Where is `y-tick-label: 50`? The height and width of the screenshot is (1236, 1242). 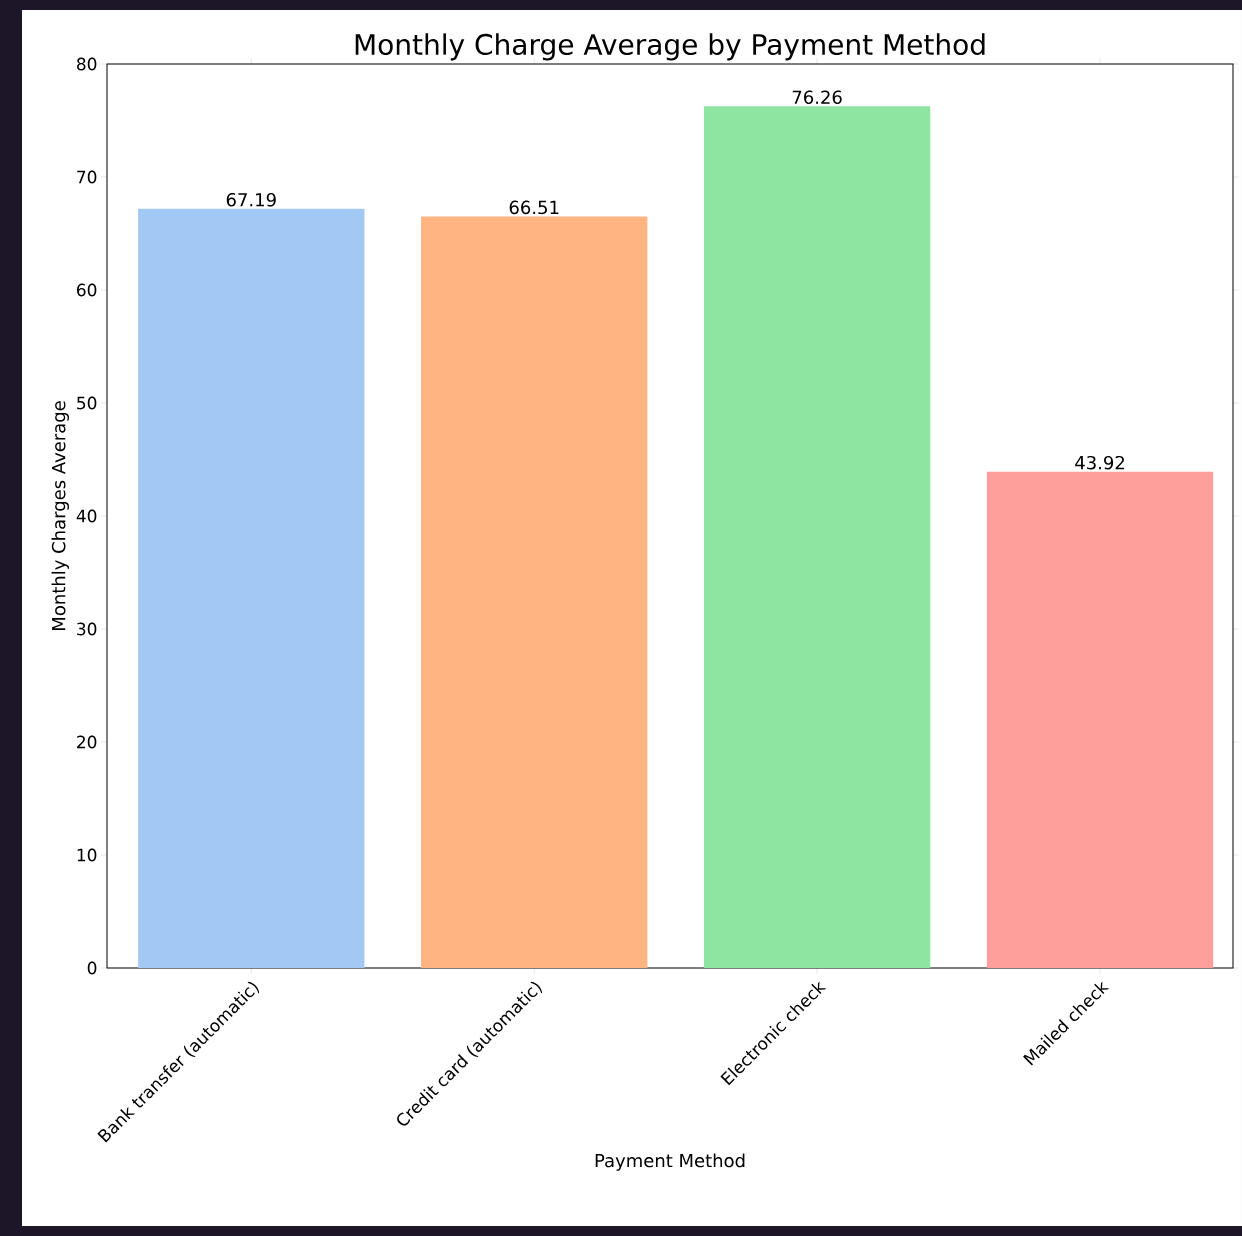 y-tick-label: 50 is located at coordinates (87, 403).